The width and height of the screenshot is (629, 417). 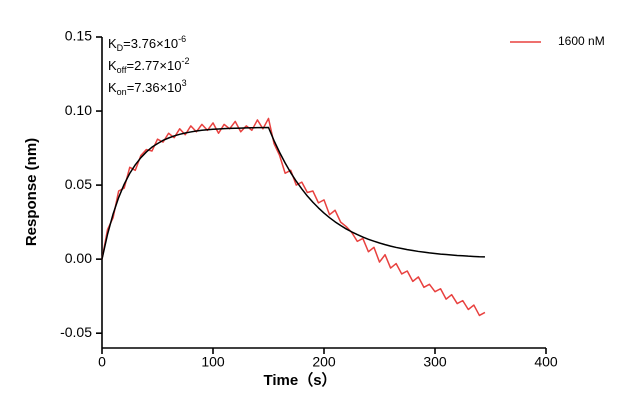 What do you see at coordinates (120, 48) in the screenshot?
I see `annotation-sub: D` at bounding box center [120, 48].